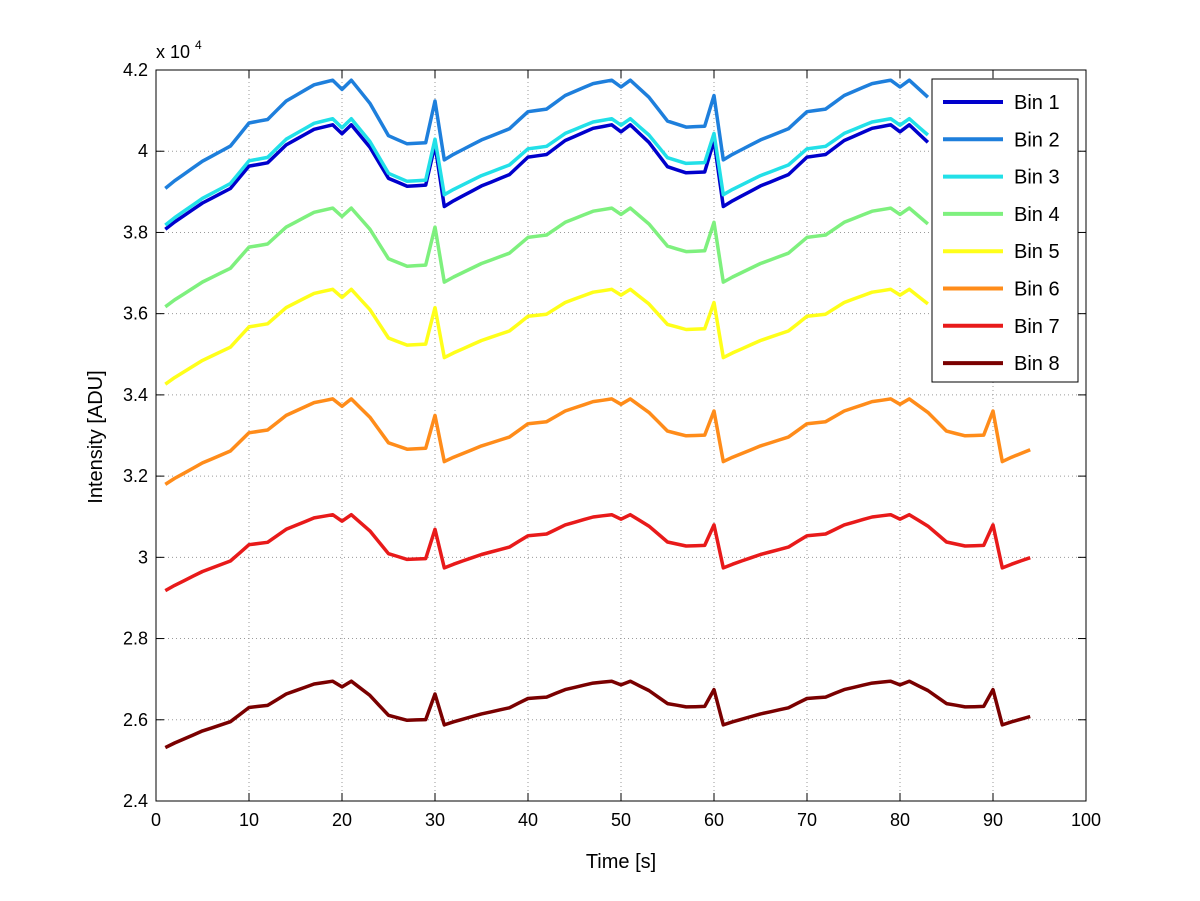 This screenshot has height=901, width=1200. Describe the element at coordinates (198, 45) in the screenshot. I see `y-exponent-power: 4` at that location.